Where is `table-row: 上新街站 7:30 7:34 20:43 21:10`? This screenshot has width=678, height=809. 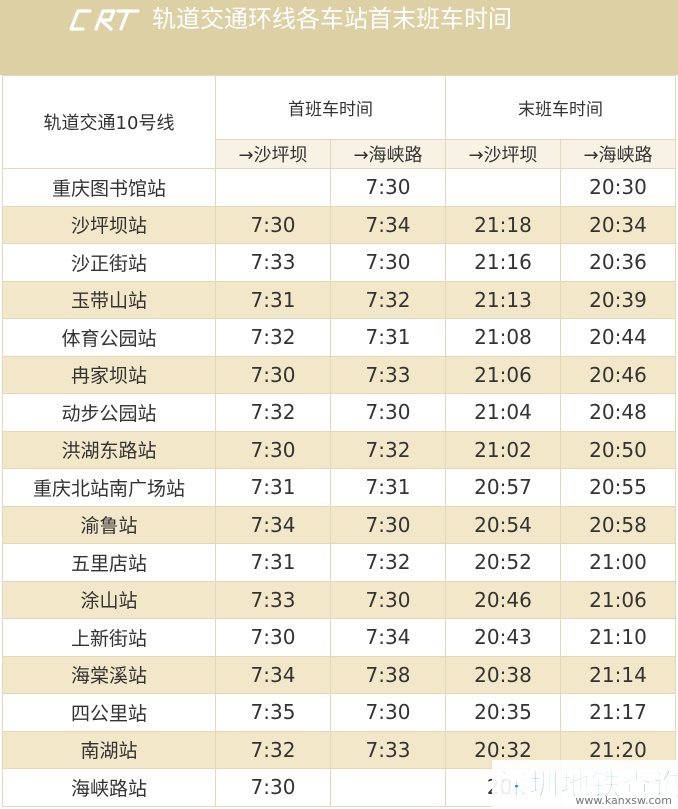 table-row: 上新街站 7:30 7:34 20:43 21:10 is located at coordinates (339, 637).